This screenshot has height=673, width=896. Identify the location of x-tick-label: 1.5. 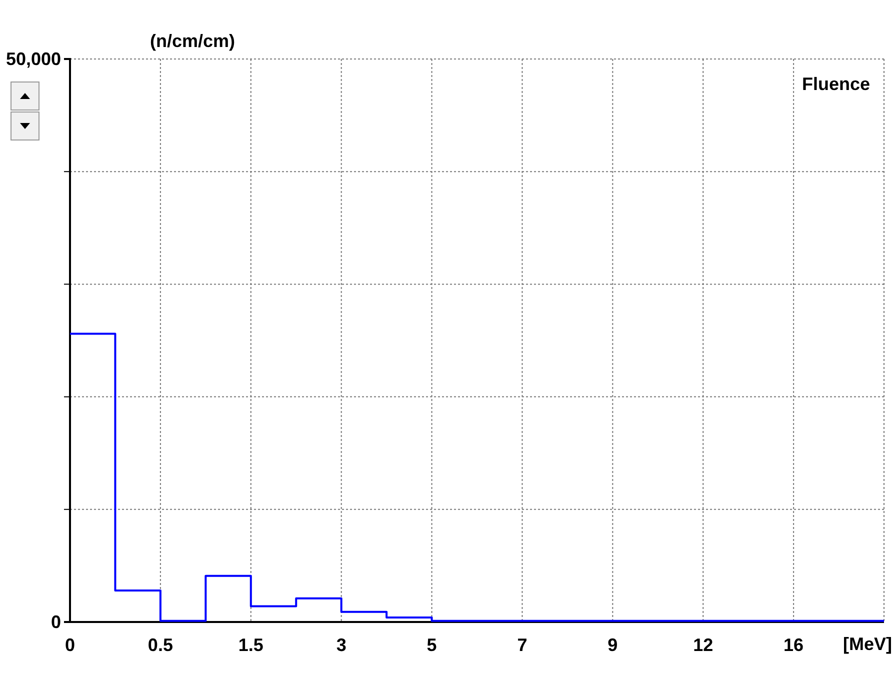
(251, 644).